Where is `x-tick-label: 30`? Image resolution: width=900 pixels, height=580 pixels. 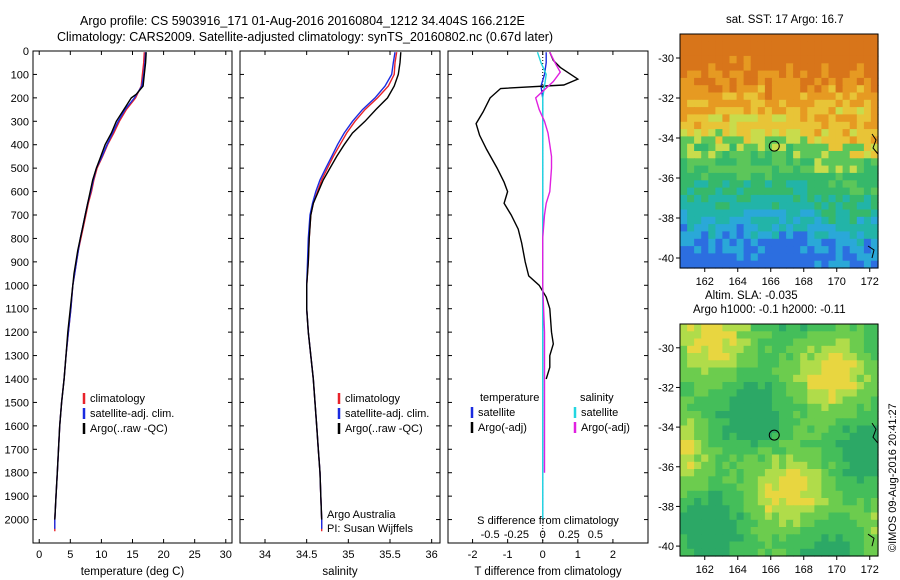
x-tick-label: 30 is located at coordinates (226, 555).